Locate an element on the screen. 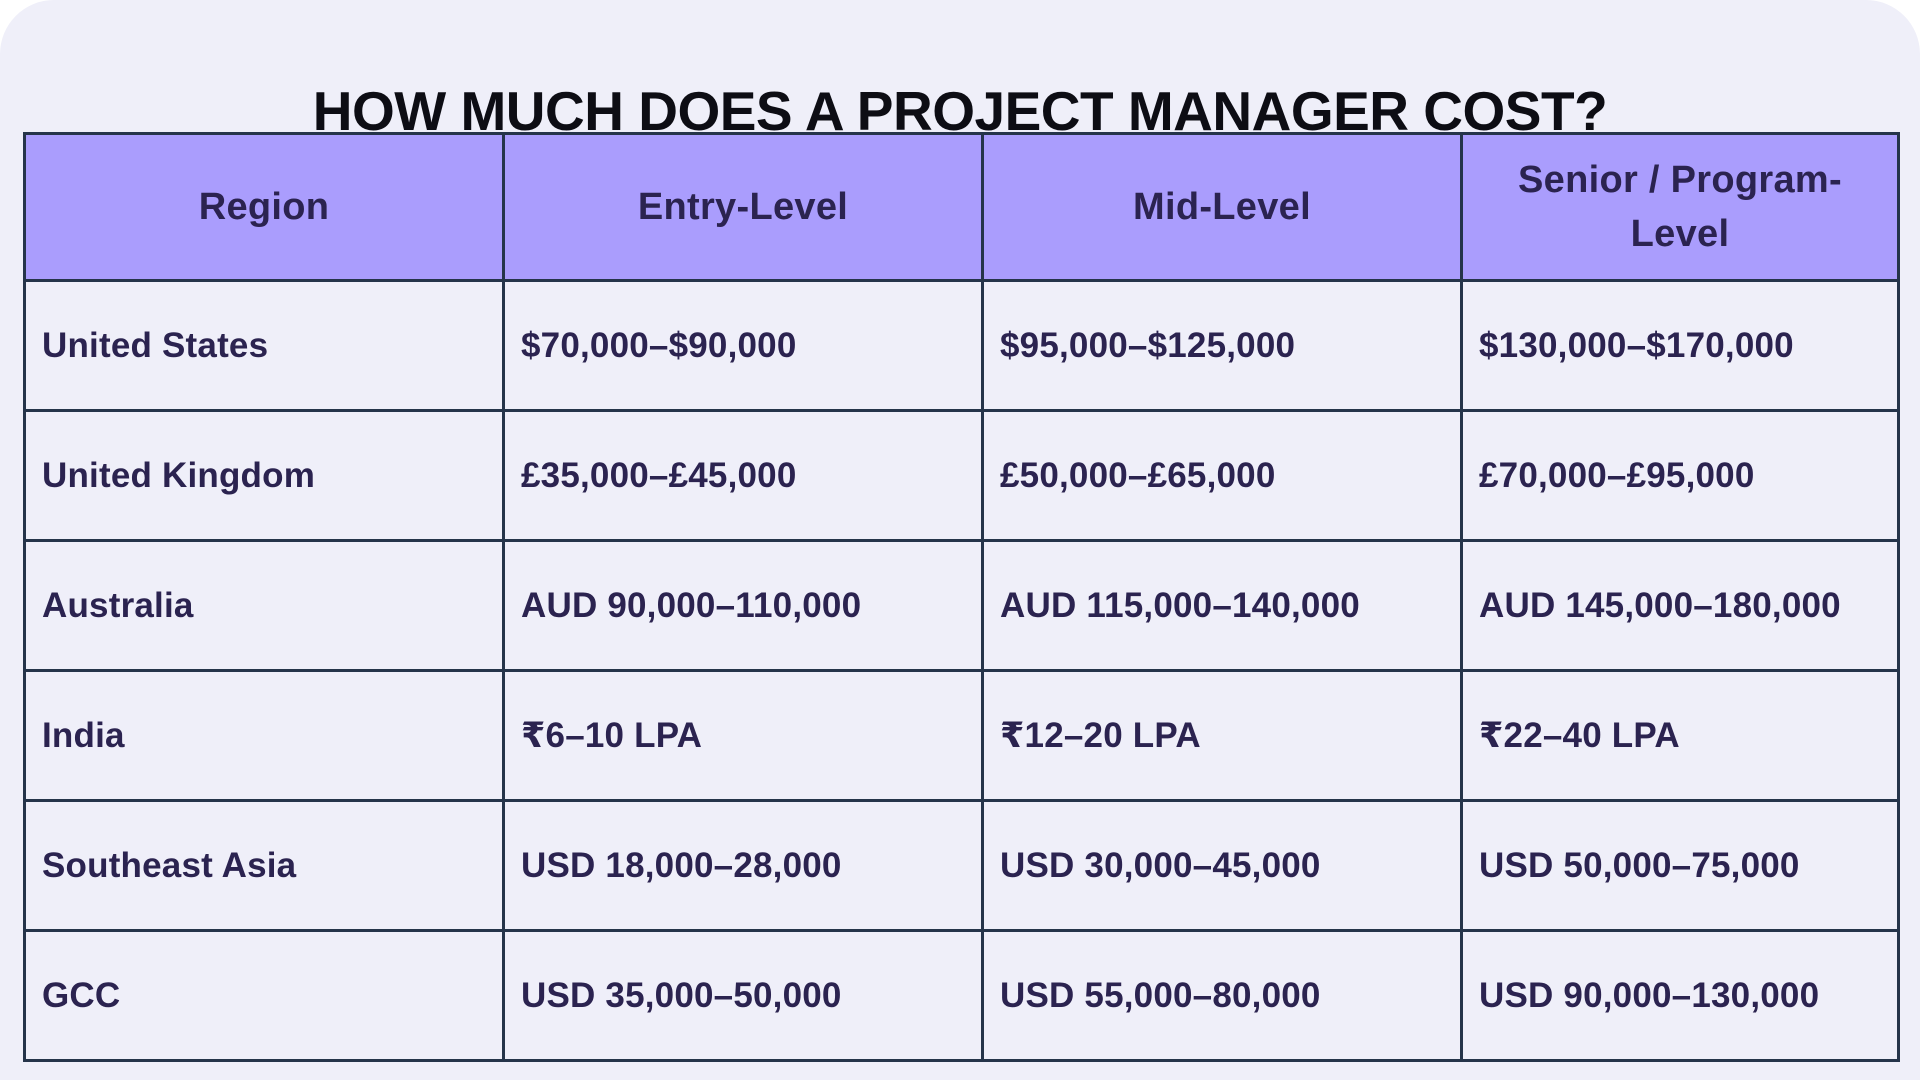  senior-level-cell: $130,000–$170,000 is located at coordinates (1680, 345).